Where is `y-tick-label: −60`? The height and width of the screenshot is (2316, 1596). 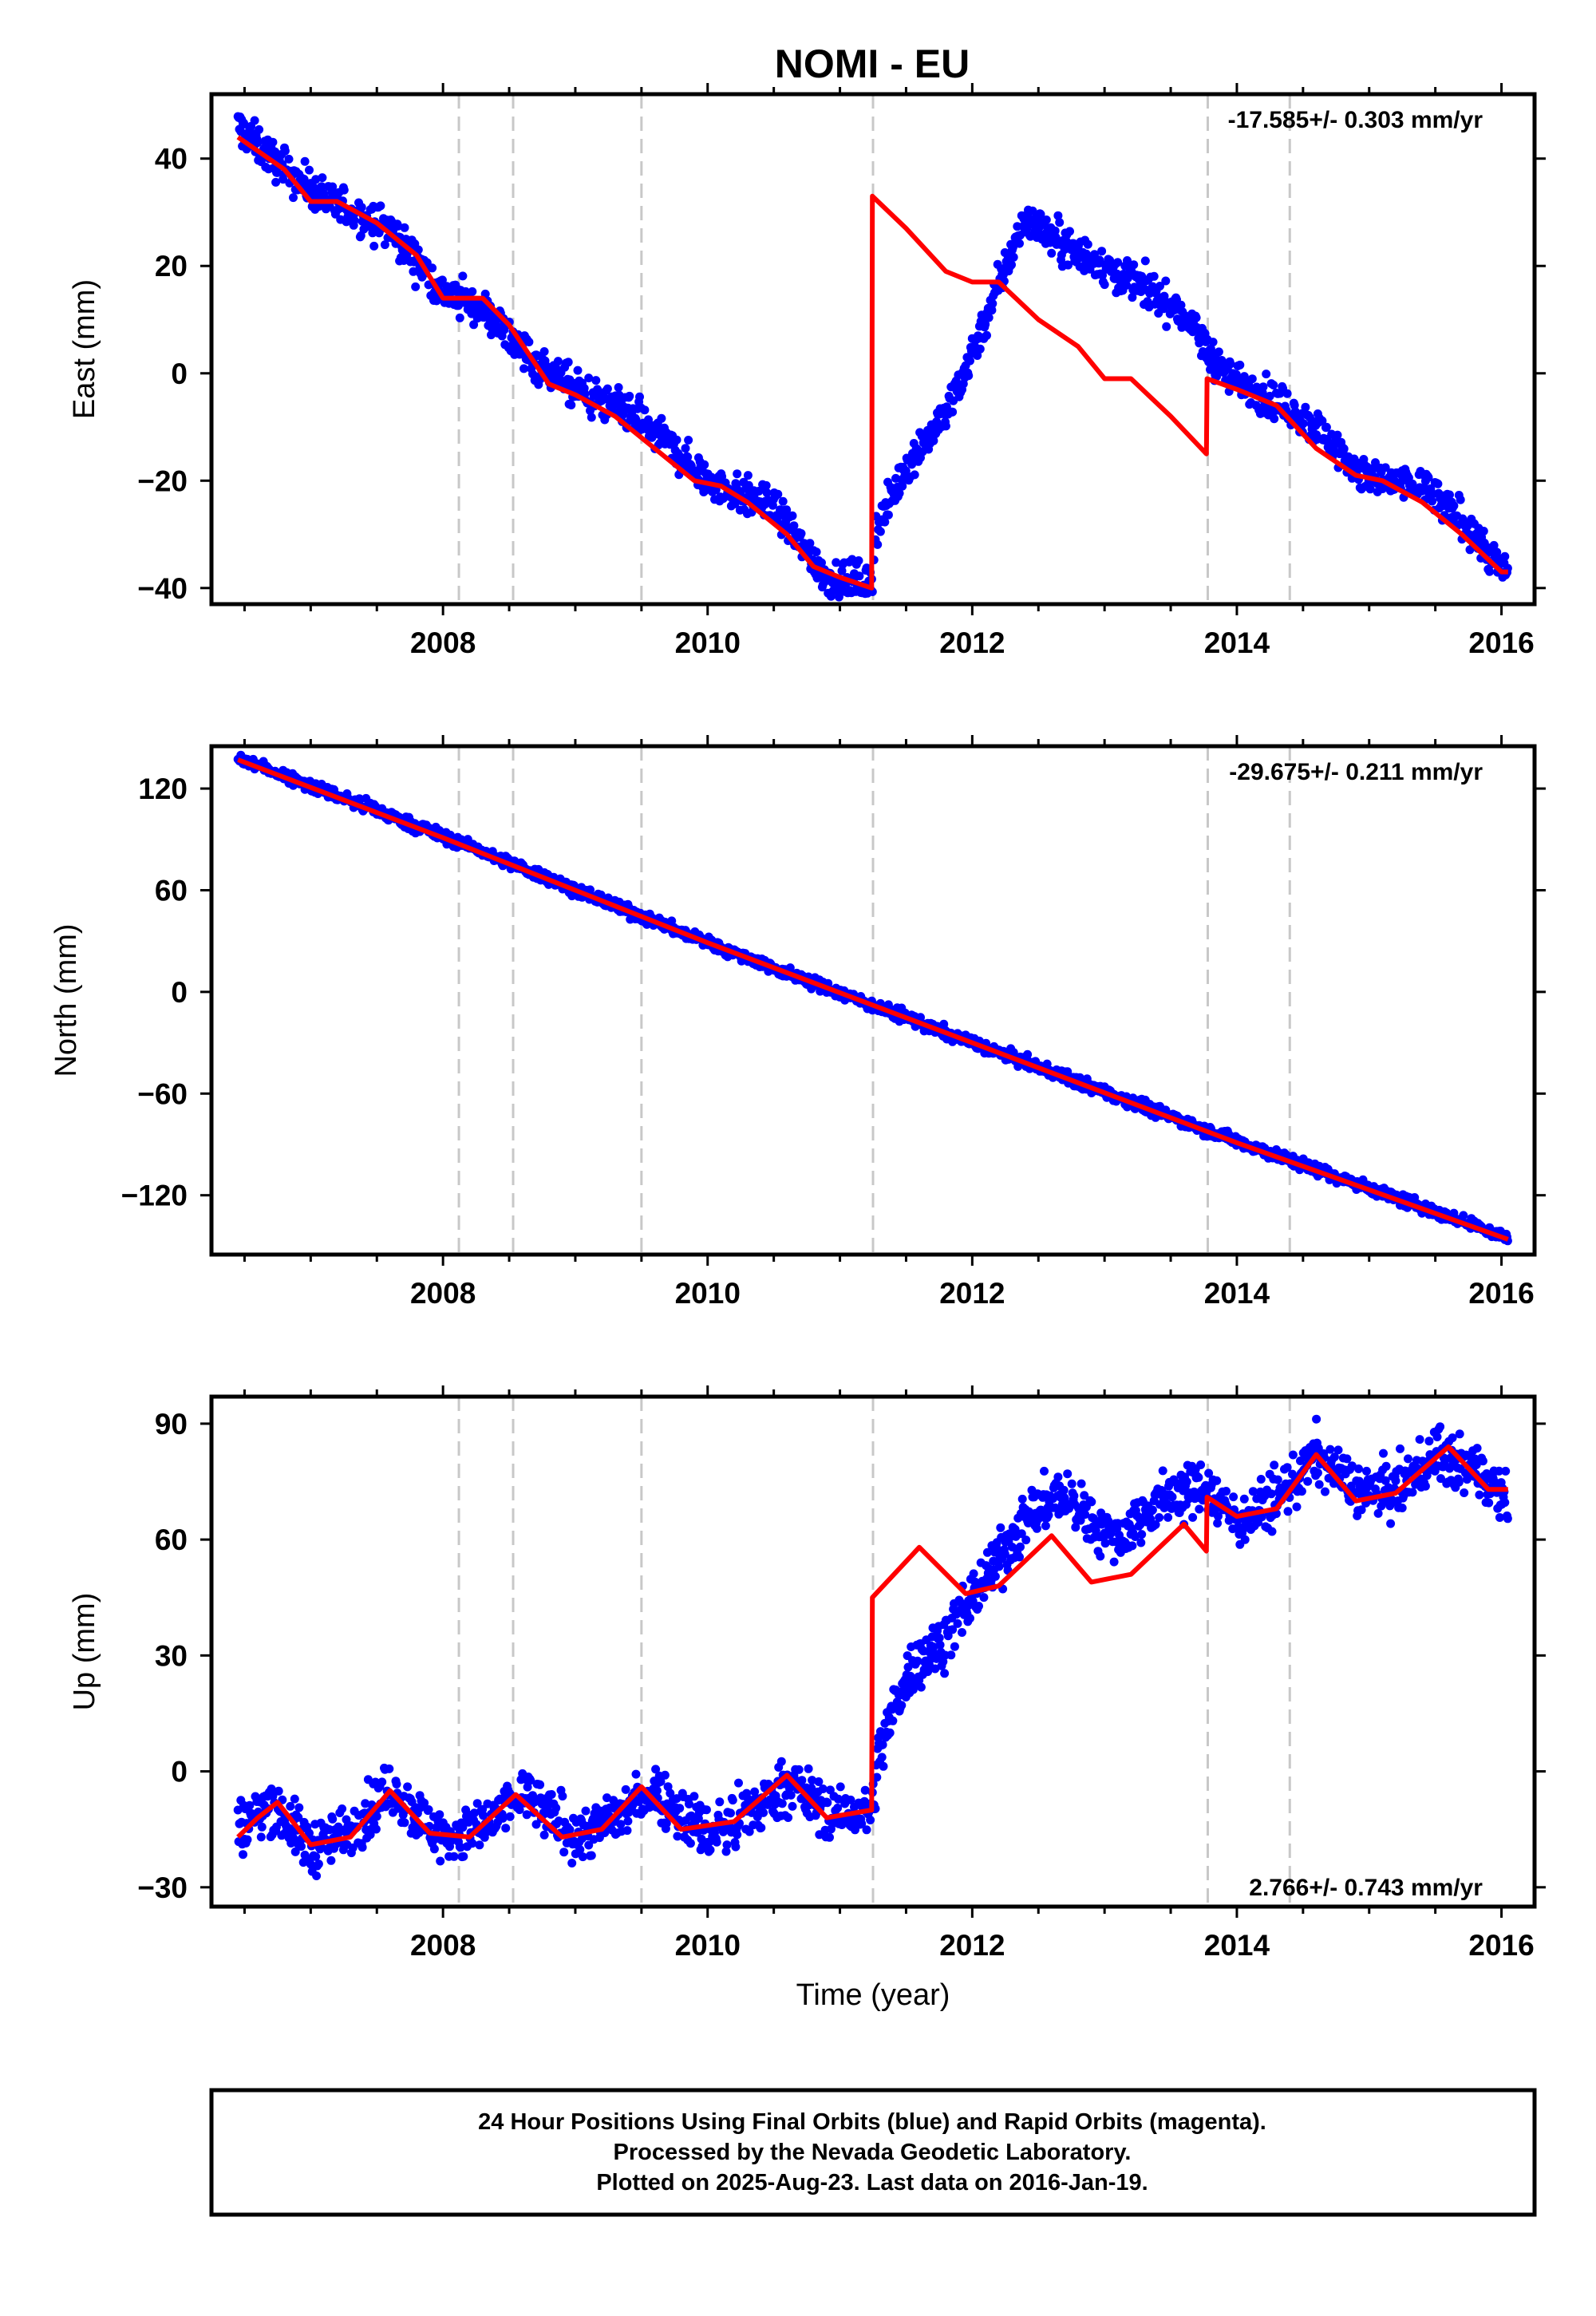 y-tick-label: −60 is located at coordinates (162, 1093).